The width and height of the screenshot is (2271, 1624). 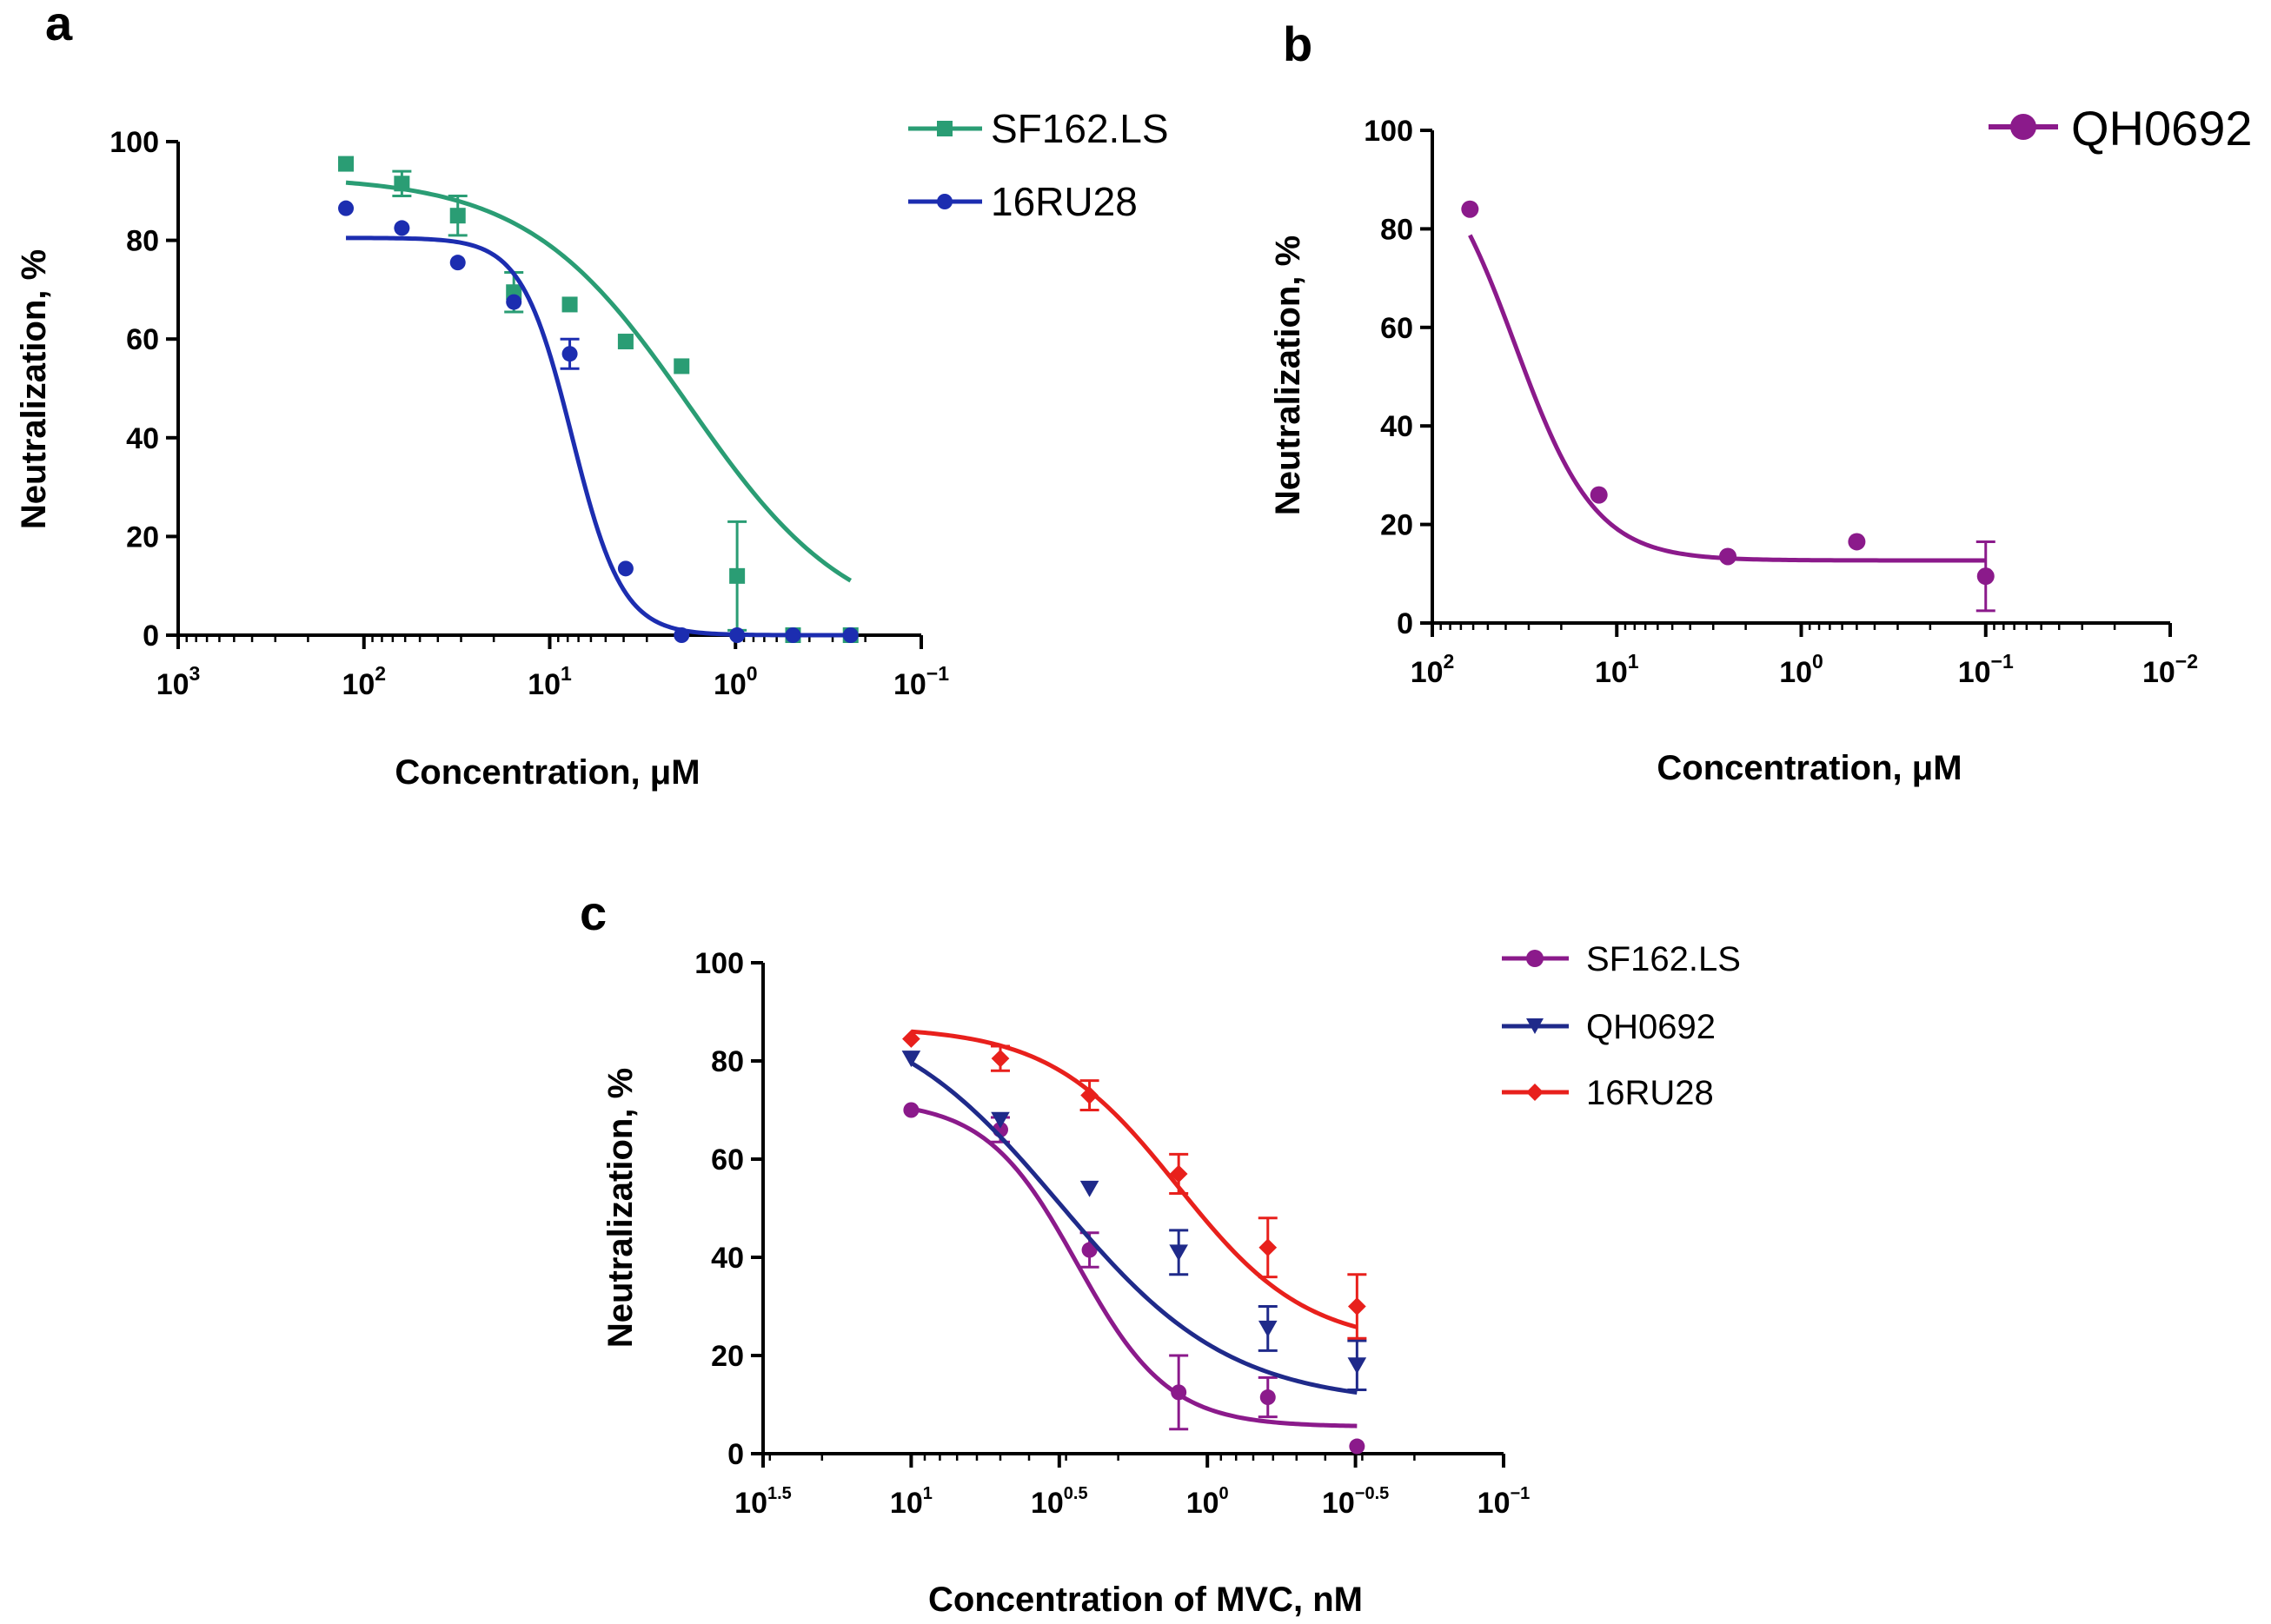 What do you see at coordinates (1355, 1502) in the screenshot?
I see `x-tick-label: 10−0.5` at bounding box center [1355, 1502].